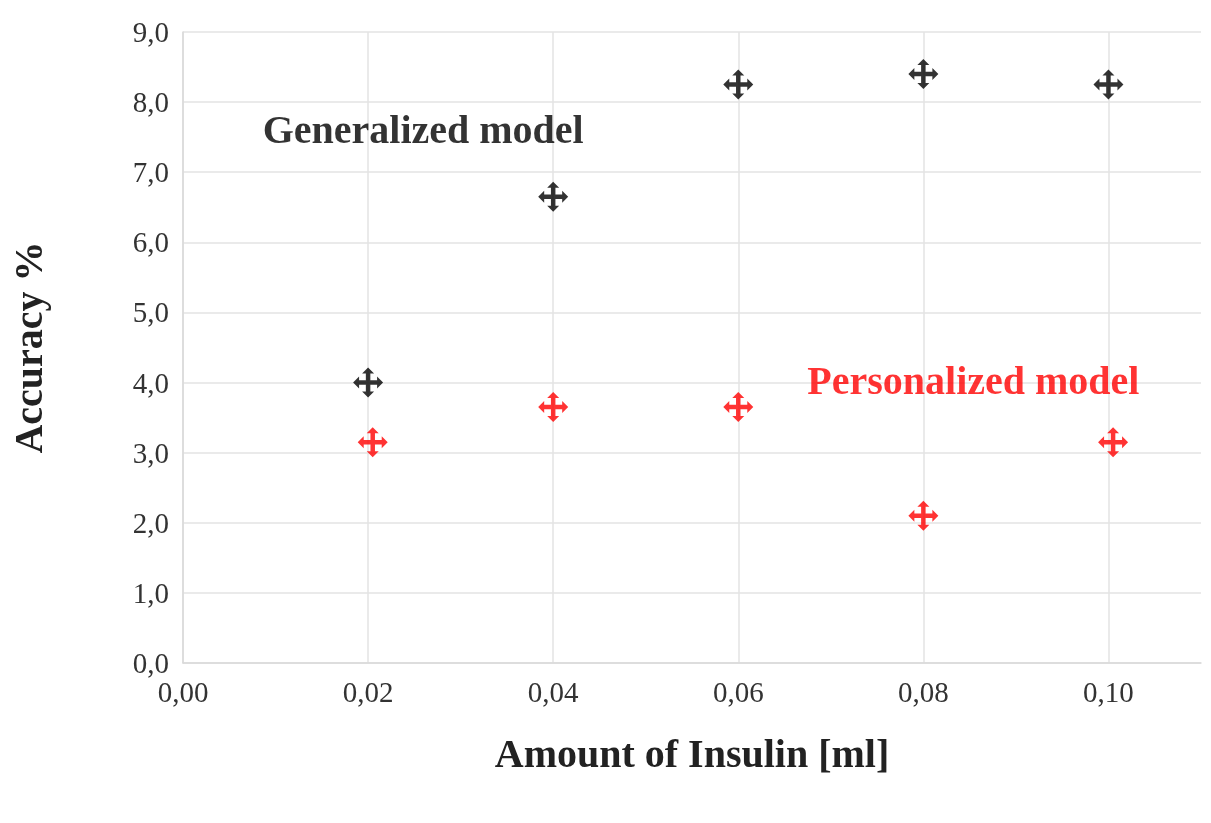 The image size is (1211, 823). Describe the element at coordinates (423, 130) in the screenshot. I see `series-label: Generalized model` at that location.